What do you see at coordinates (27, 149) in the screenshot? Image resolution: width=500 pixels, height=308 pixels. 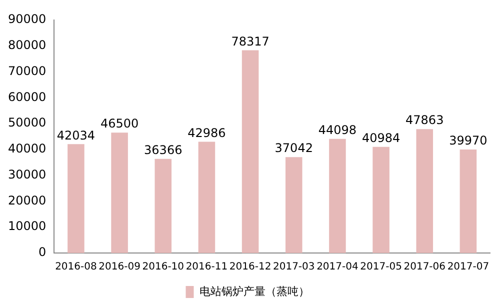 I see `y-tick-label: 40000` at bounding box center [27, 149].